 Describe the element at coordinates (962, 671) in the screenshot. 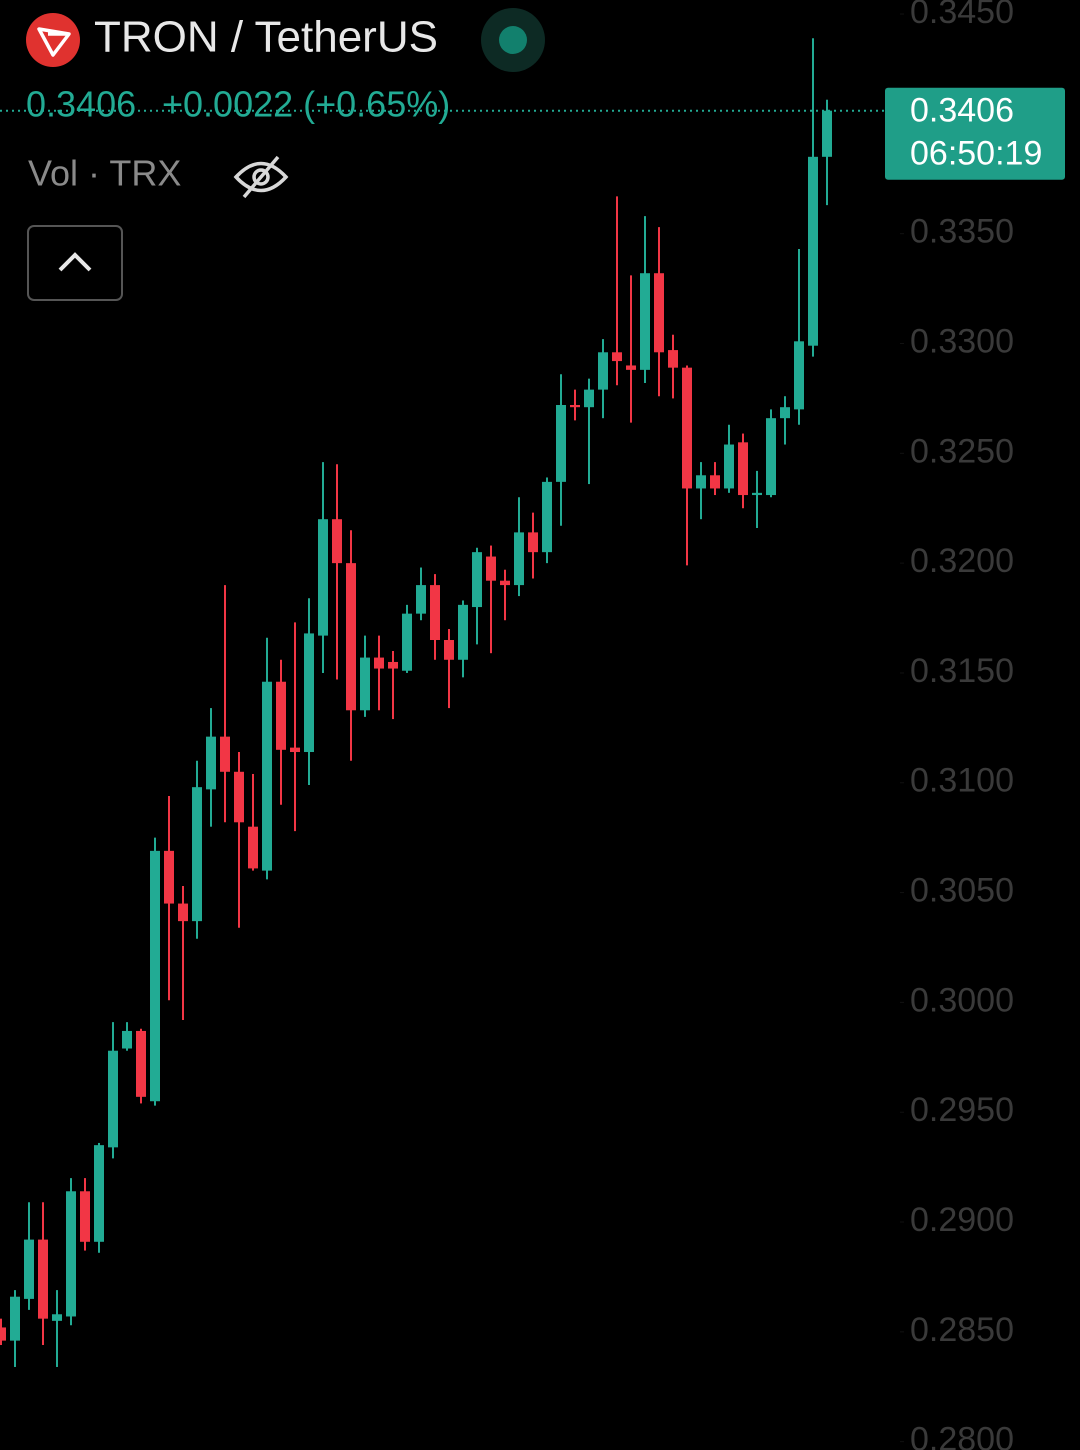

I see `y-tick-label: 0.3150` at that location.